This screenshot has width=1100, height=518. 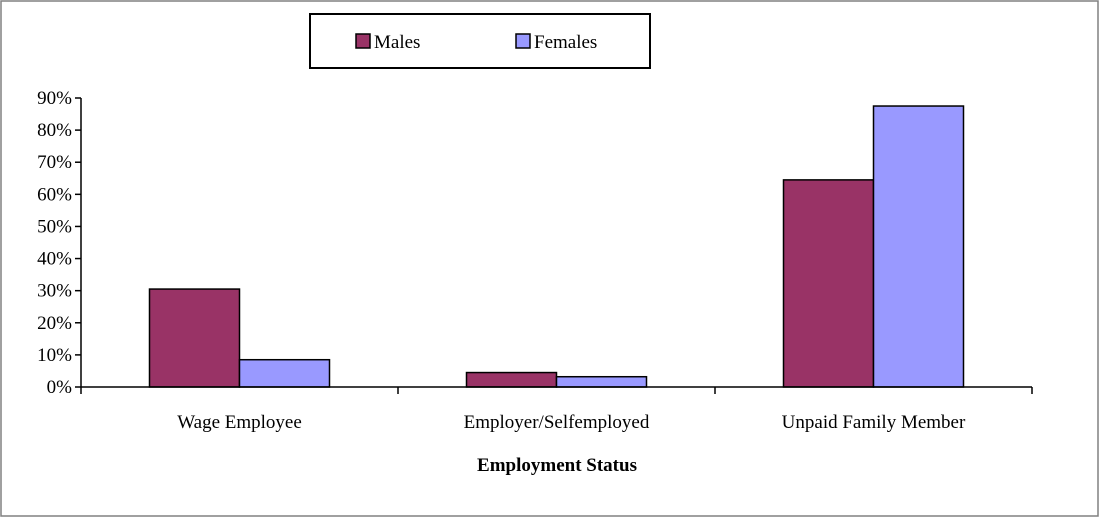 What do you see at coordinates (565, 42) in the screenshot?
I see `legend-label-females: Females` at bounding box center [565, 42].